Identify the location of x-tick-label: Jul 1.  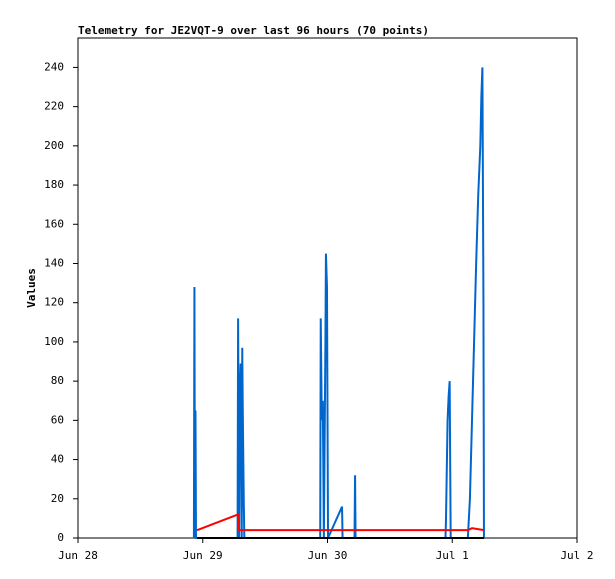
(452, 555).